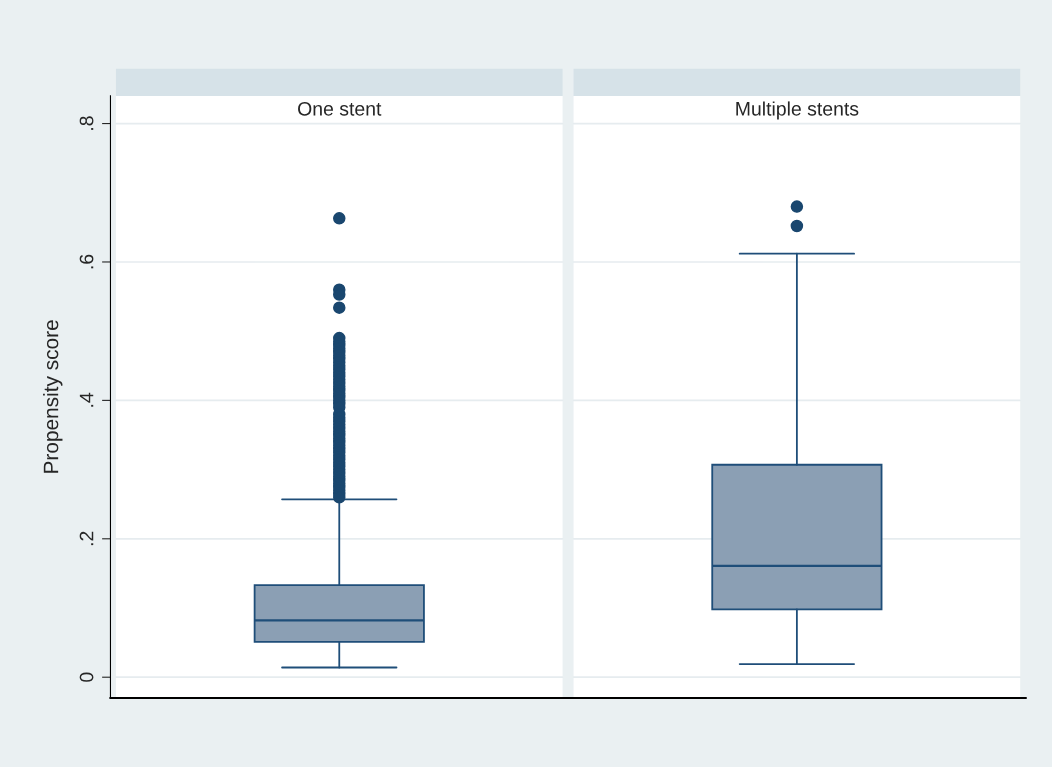 This screenshot has height=767, width=1052. Describe the element at coordinates (340, 108) in the screenshot. I see `x-tick-label: One stent` at that location.